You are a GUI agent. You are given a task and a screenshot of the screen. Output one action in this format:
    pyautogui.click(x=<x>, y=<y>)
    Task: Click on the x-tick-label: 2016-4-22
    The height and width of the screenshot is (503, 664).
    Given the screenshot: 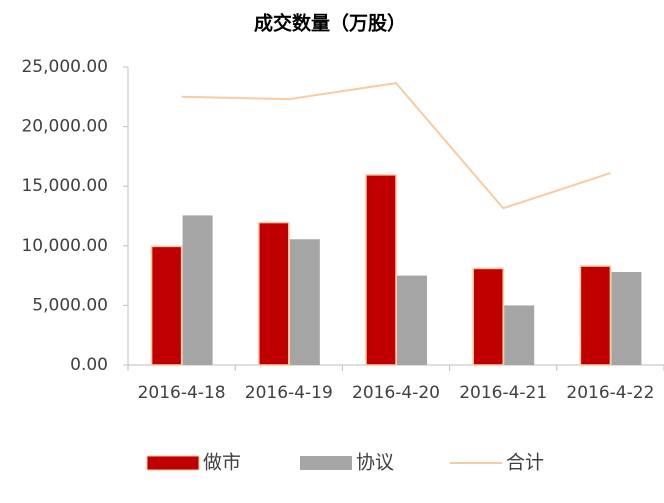 What is the action you would take?
    pyautogui.click(x=610, y=393)
    